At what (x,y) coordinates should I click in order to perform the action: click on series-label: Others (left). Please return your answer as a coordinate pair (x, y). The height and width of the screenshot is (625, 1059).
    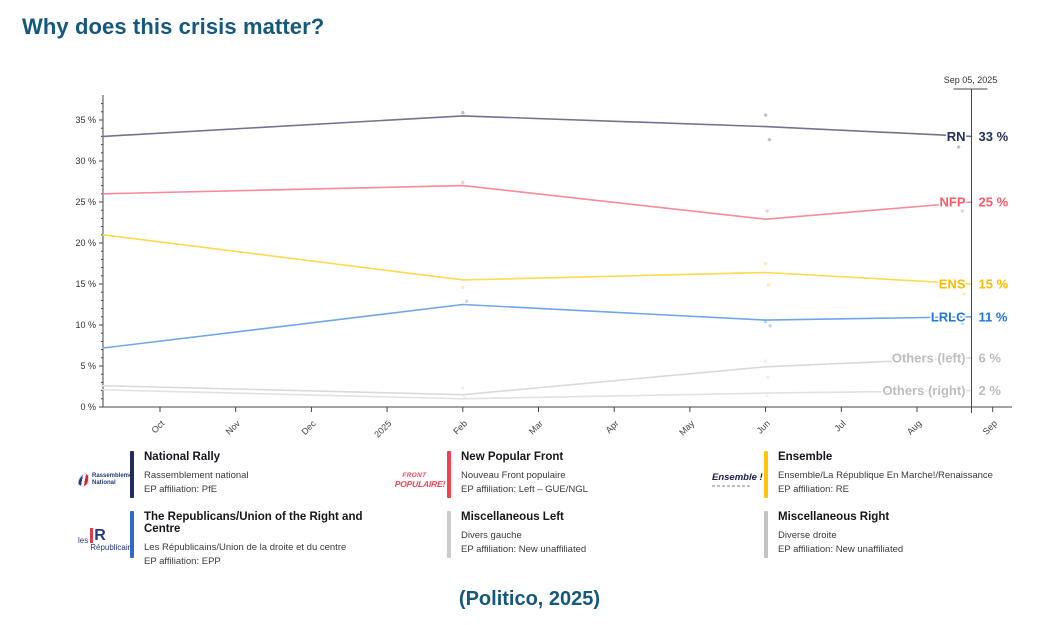
    Looking at the image, I should click on (929, 357).